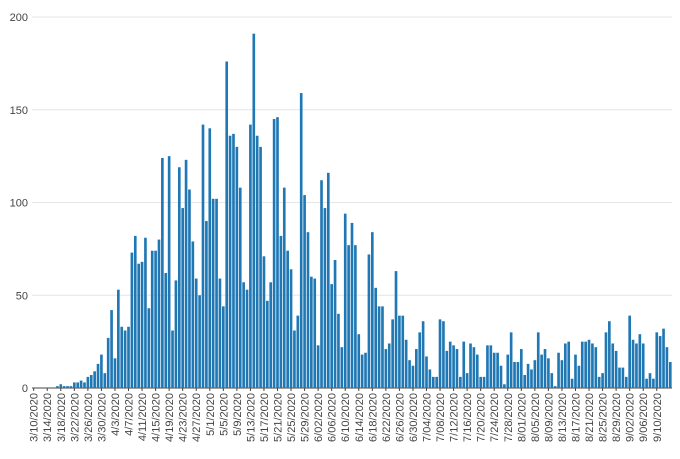  What do you see at coordinates (48, 417) in the screenshot?
I see `x-tick-label: 3/14/2020` at bounding box center [48, 417].